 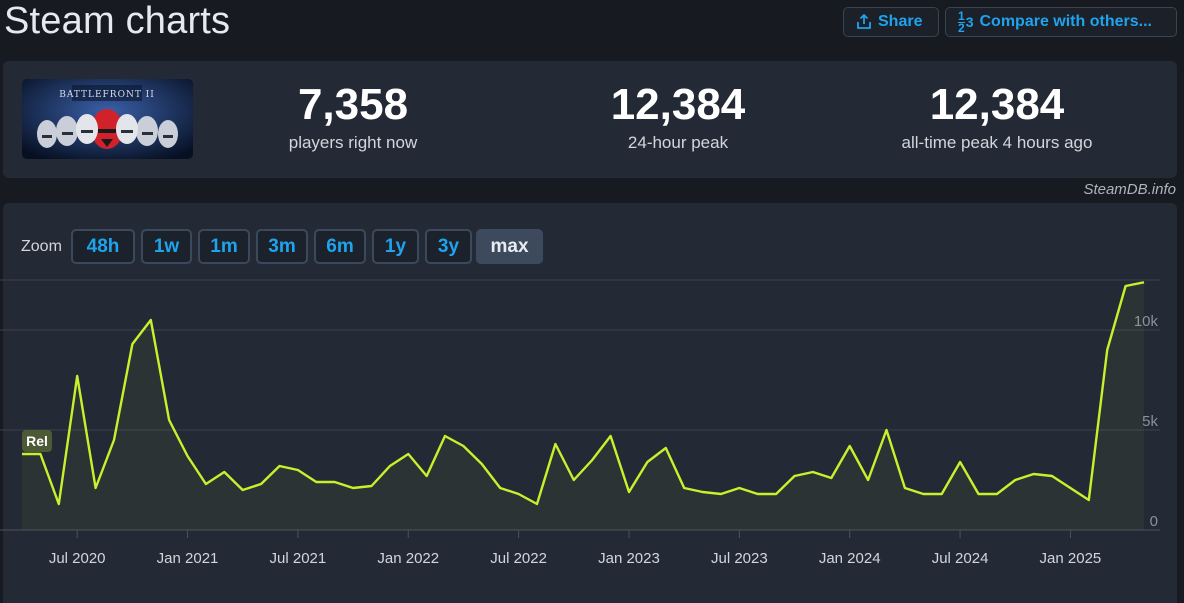 I want to click on svg-text: BATTLEFRONT II, so click(x=107, y=95).